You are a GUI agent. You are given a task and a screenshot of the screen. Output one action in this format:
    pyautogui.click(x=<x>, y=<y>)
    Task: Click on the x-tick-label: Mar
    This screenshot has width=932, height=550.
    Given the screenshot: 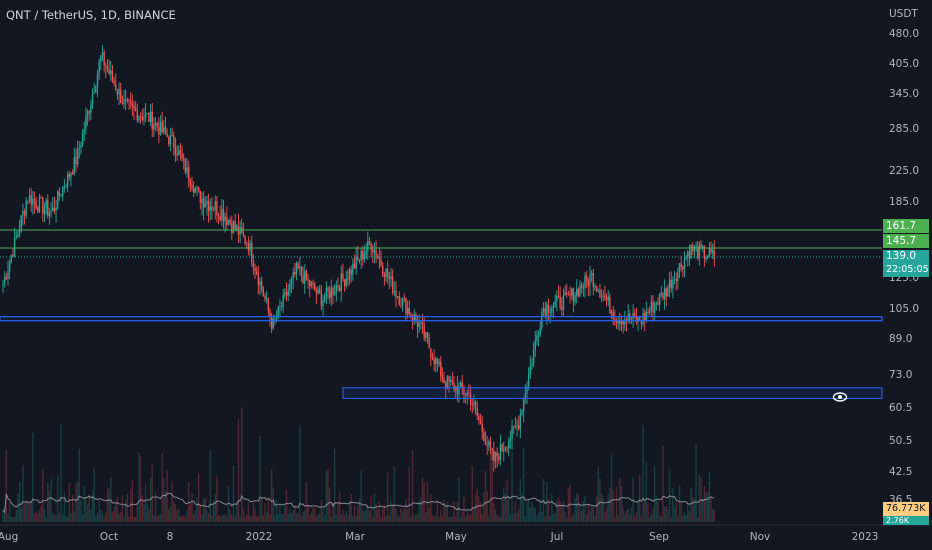 What is the action you would take?
    pyautogui.click(x=355, y=537)
    